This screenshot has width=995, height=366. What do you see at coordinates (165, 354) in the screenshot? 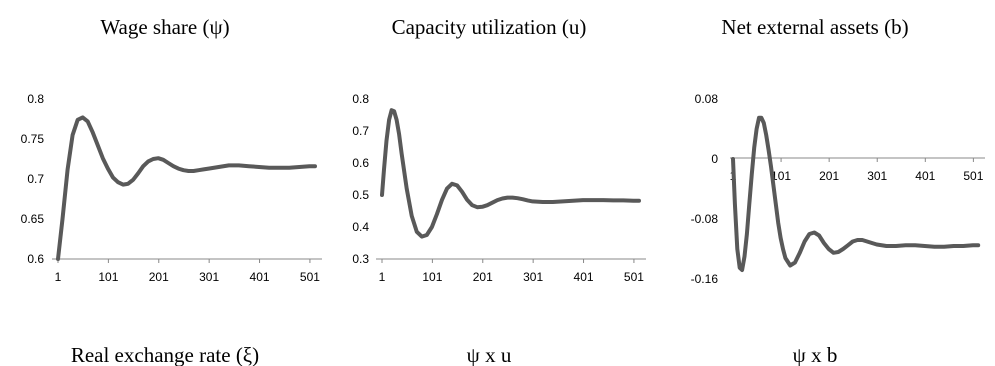
I see `chart-title: Real exchange rate (ξ)` at bounding box center [165, 354].